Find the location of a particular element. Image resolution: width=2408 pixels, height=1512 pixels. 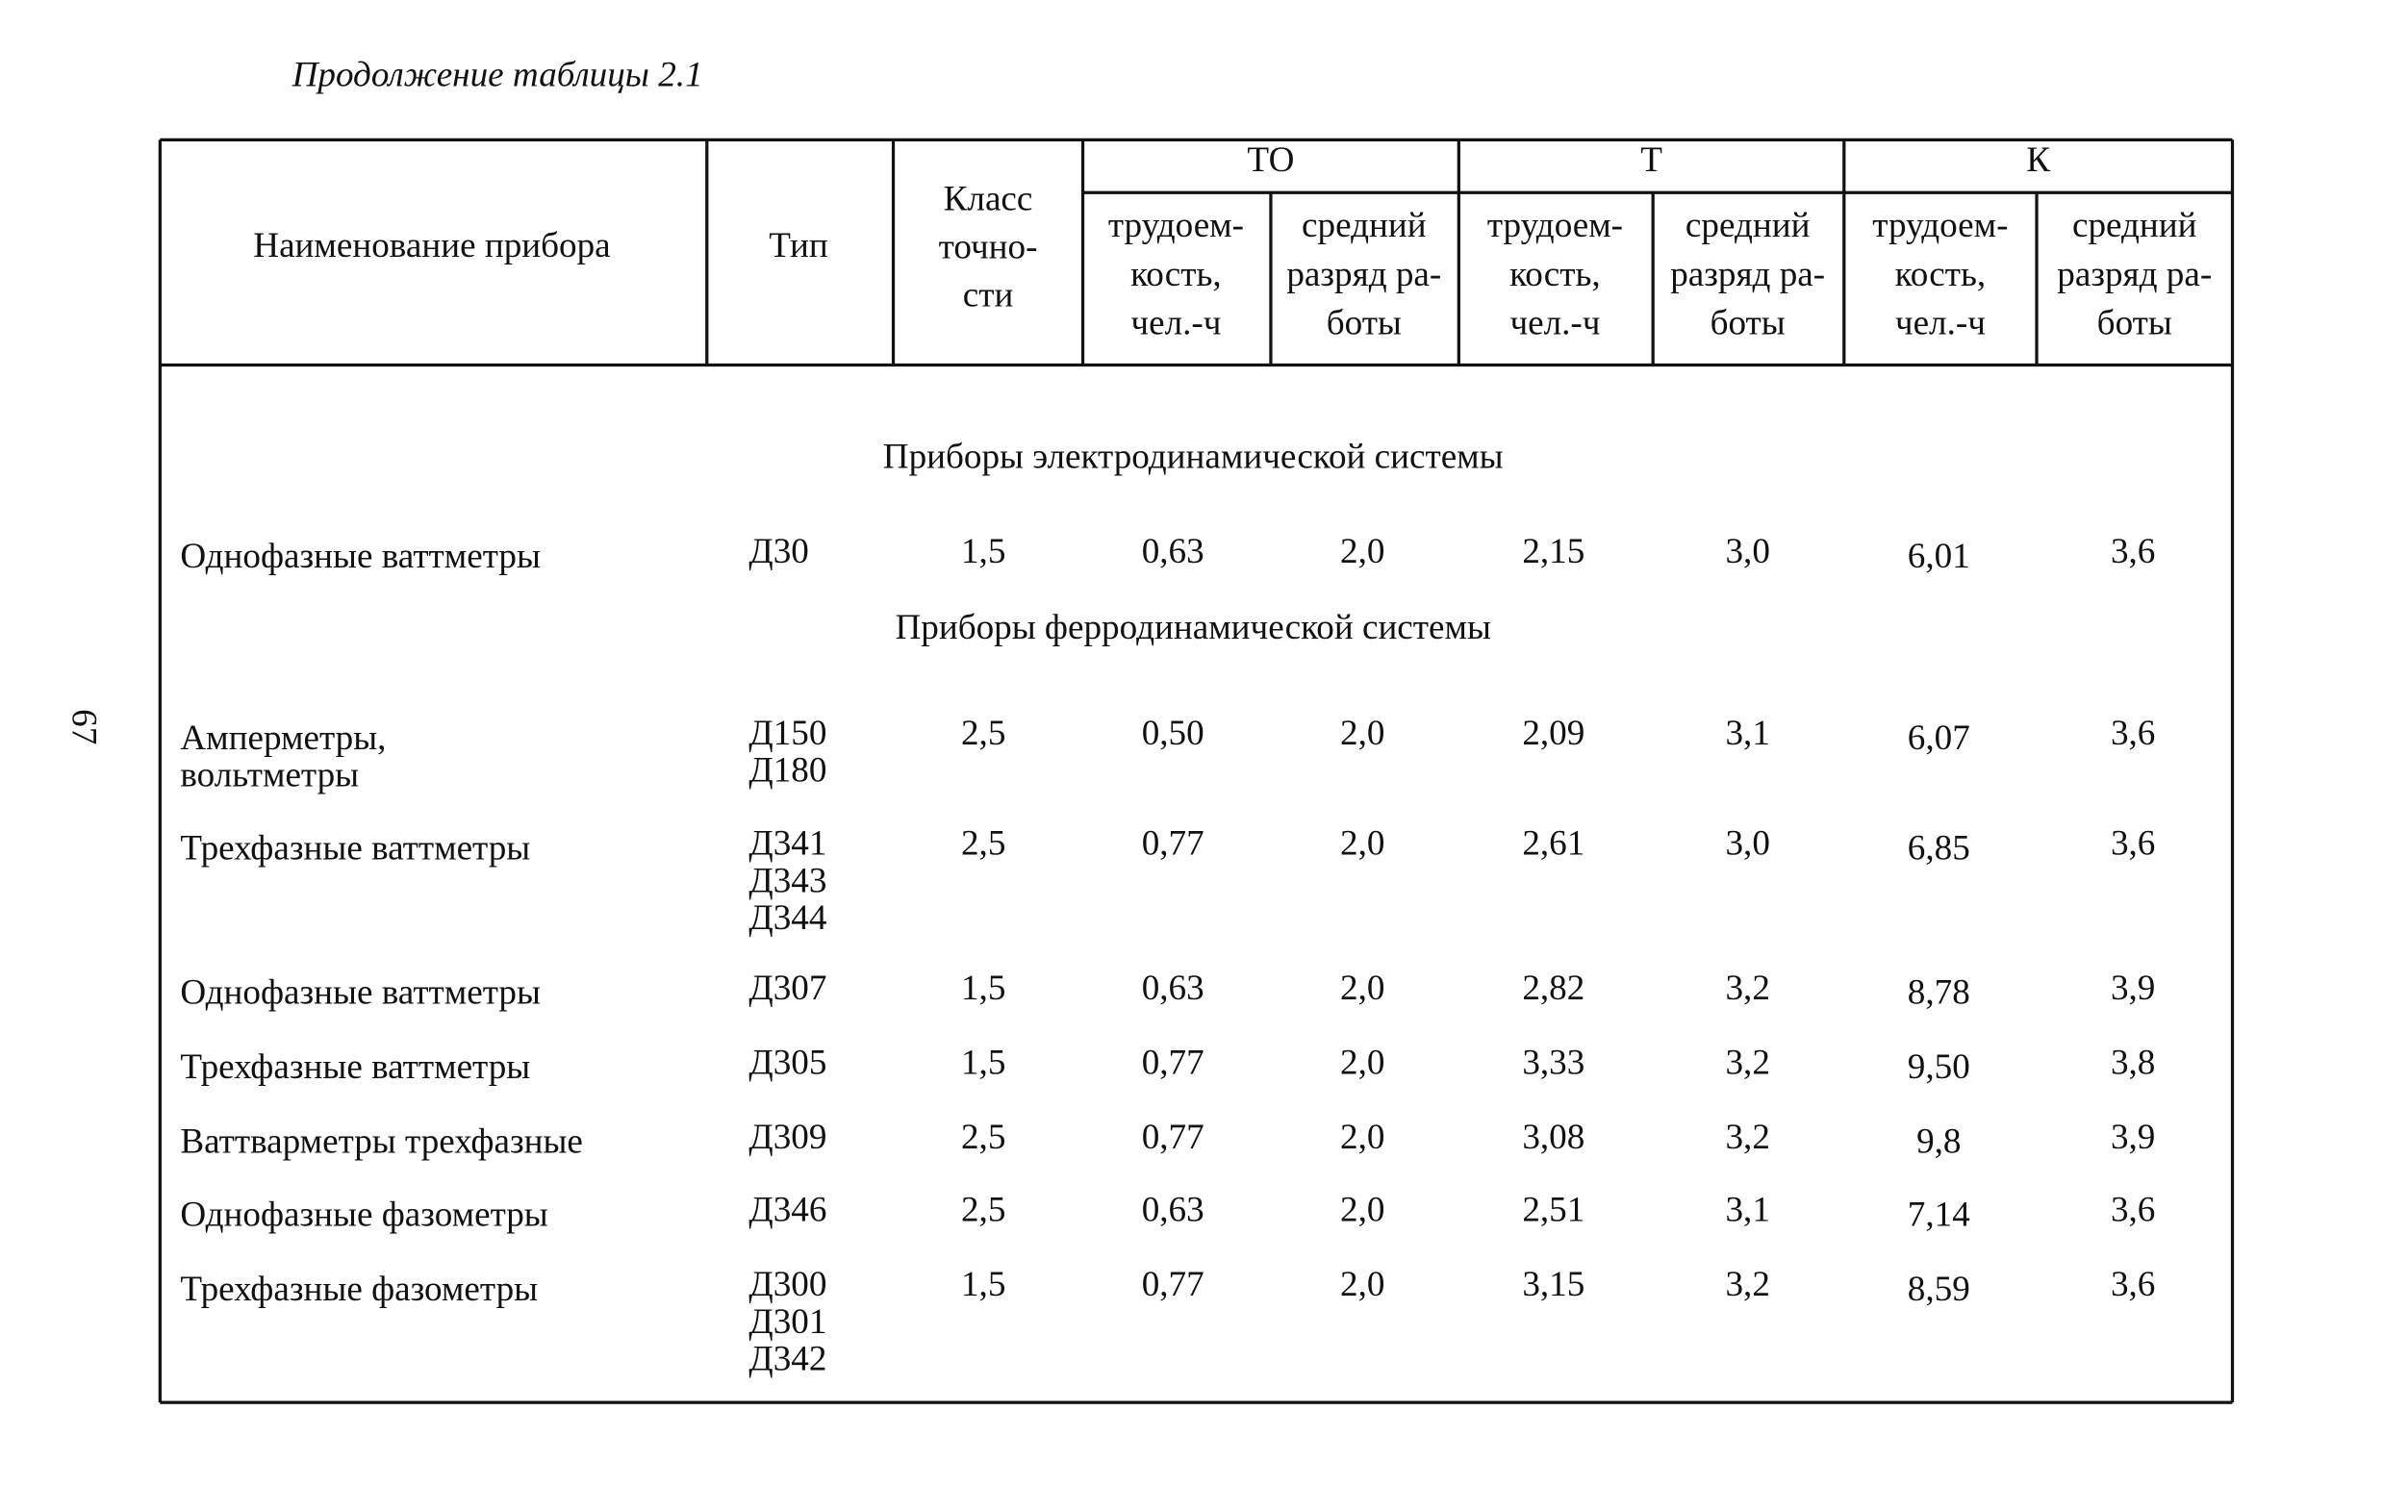

device-type: Д346 is located at coordinates (787, 1211).